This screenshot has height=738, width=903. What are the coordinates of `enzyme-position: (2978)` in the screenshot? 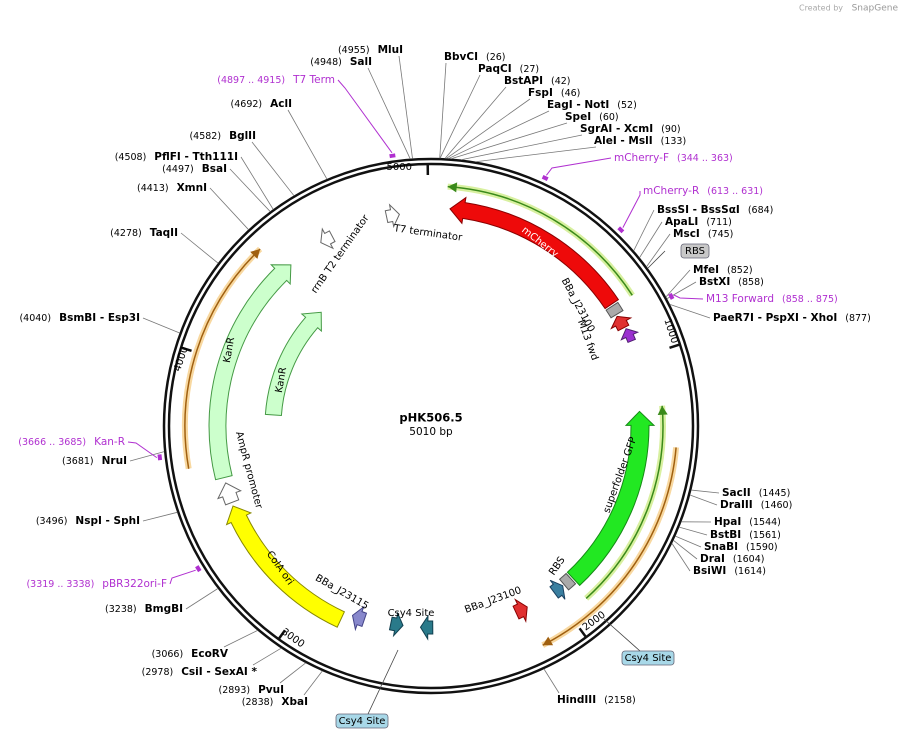 It's located at (158, 672).